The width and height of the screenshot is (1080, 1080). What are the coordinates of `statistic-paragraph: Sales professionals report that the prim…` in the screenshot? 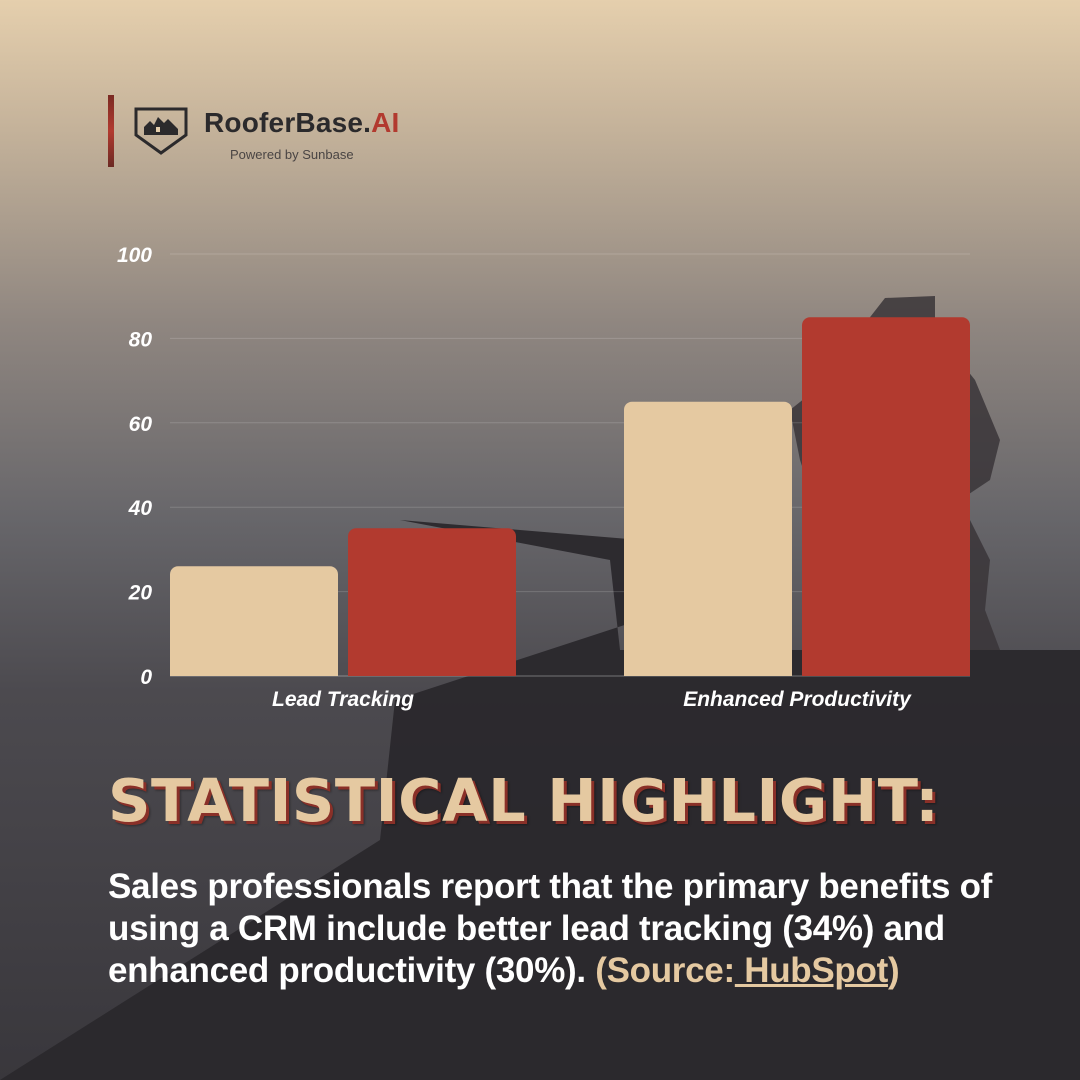 It's located at (558, 929).